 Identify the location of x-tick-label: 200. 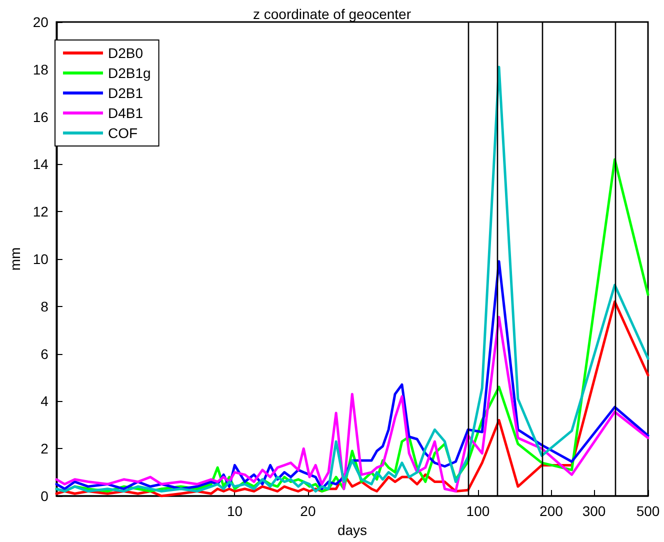
(552, 511).